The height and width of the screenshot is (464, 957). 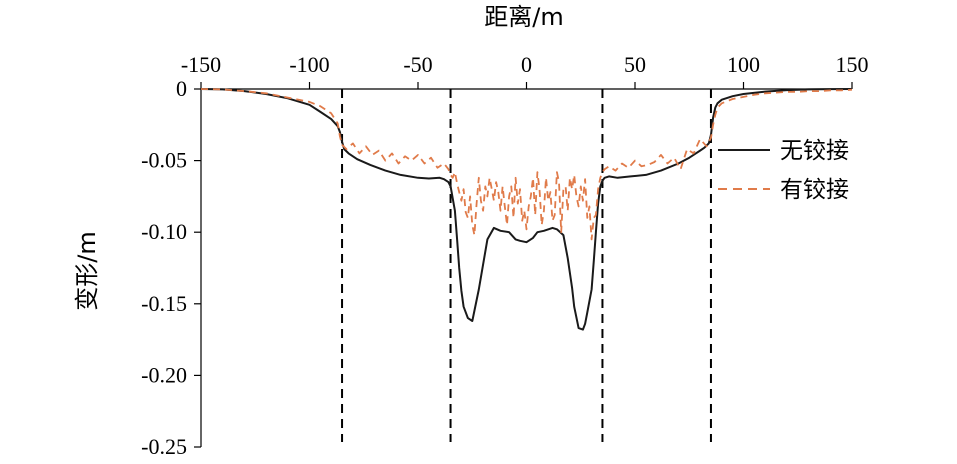 I want to click on y-tick-label: -0.10, so click(x=164, y=231).